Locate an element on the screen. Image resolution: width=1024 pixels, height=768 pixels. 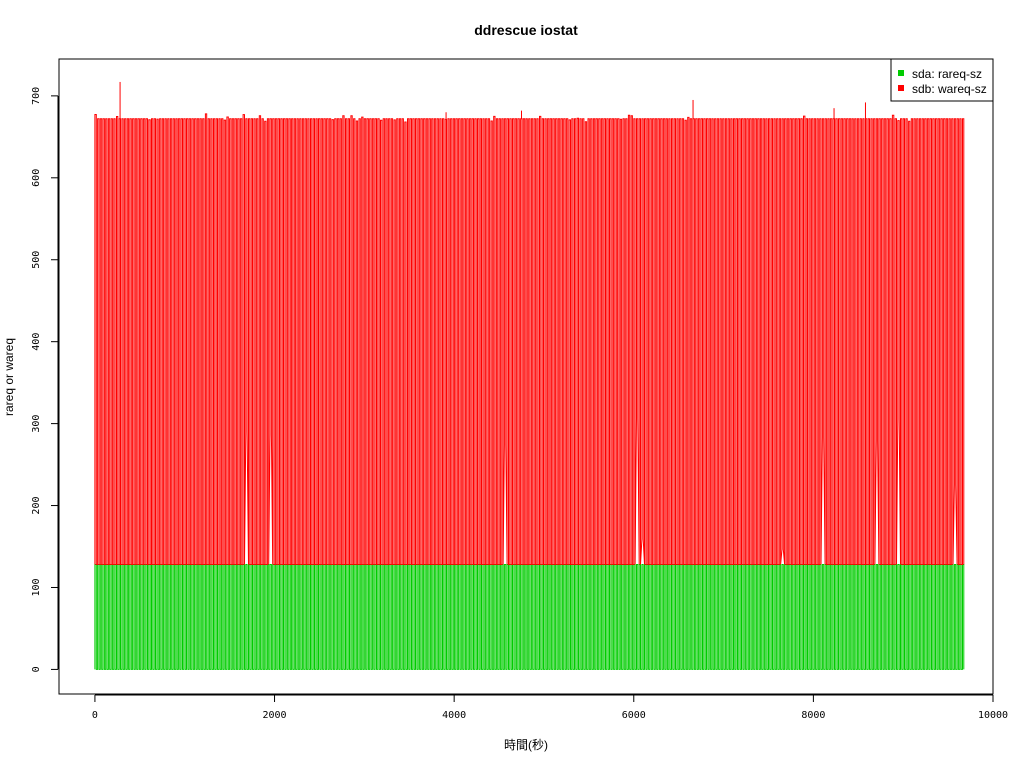
x-tick-label: 2000 is located at coordinates (274, 715).